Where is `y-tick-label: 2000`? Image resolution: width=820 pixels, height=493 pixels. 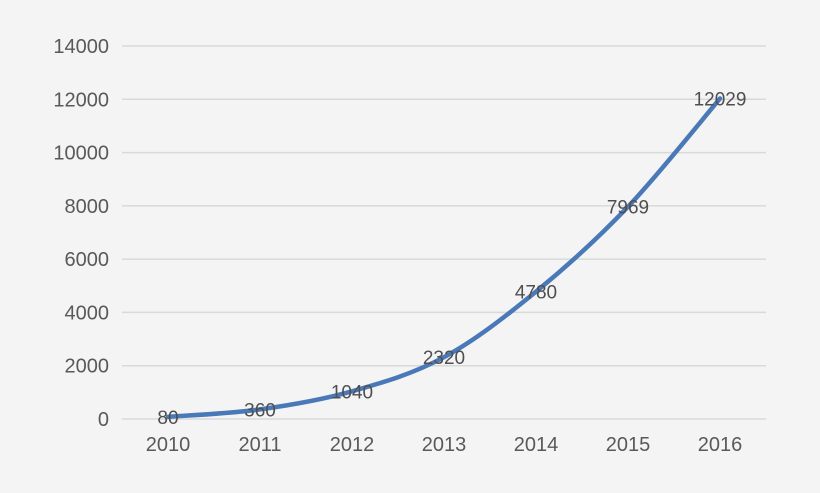 y-tick-label: 2000 is located at coordinates (87, 367).